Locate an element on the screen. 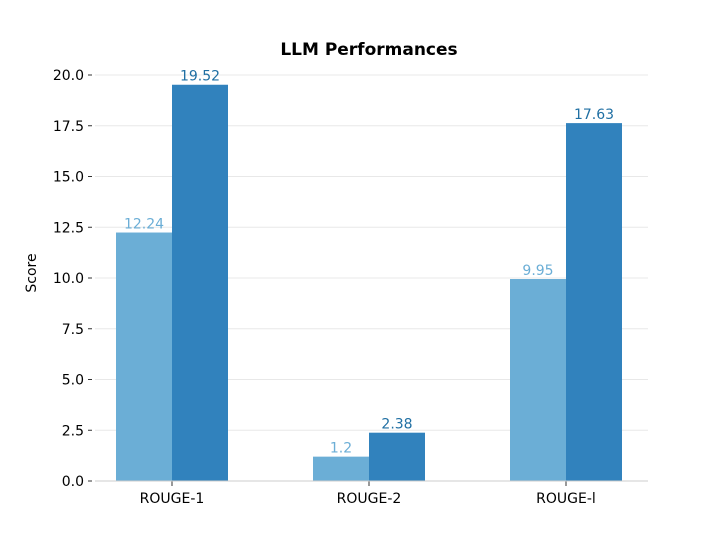 Image resolution: width=720 pixels, height=540 pixels. x-tick-label: ROUGE-2 is located at coordinates (369, 499).